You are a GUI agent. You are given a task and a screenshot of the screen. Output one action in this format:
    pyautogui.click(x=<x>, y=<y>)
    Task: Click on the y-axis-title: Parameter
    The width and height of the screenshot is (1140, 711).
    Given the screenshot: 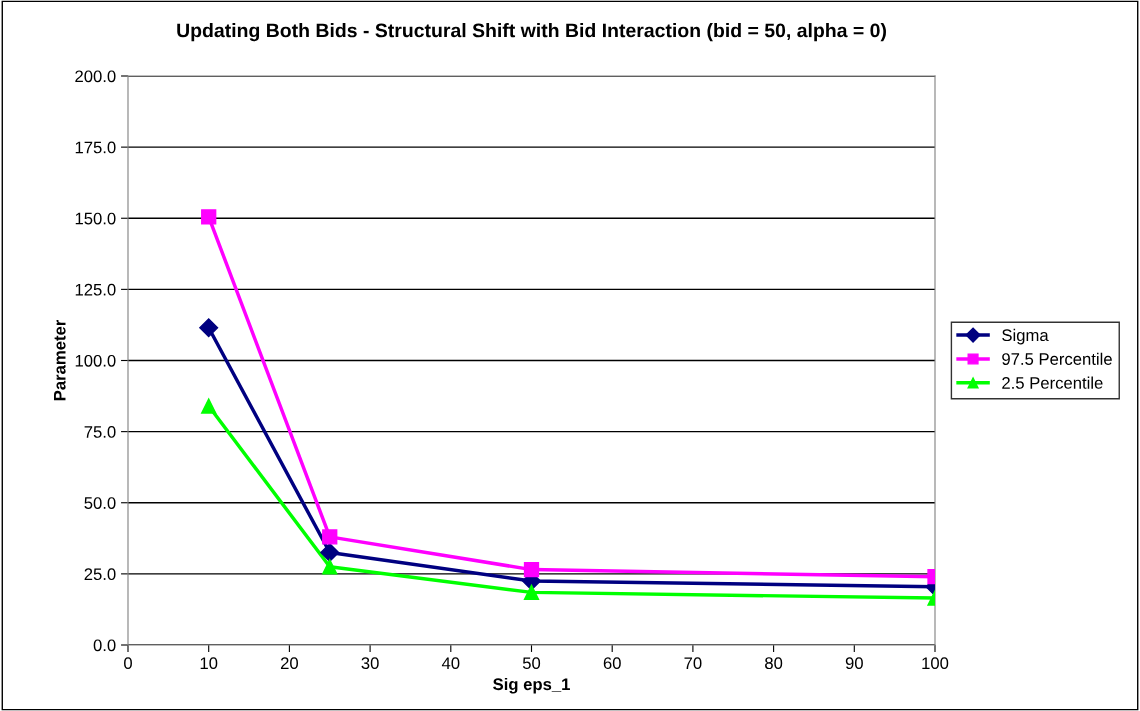 What is the action you would take?
    pyautogui.click(x=60, y=360)
    